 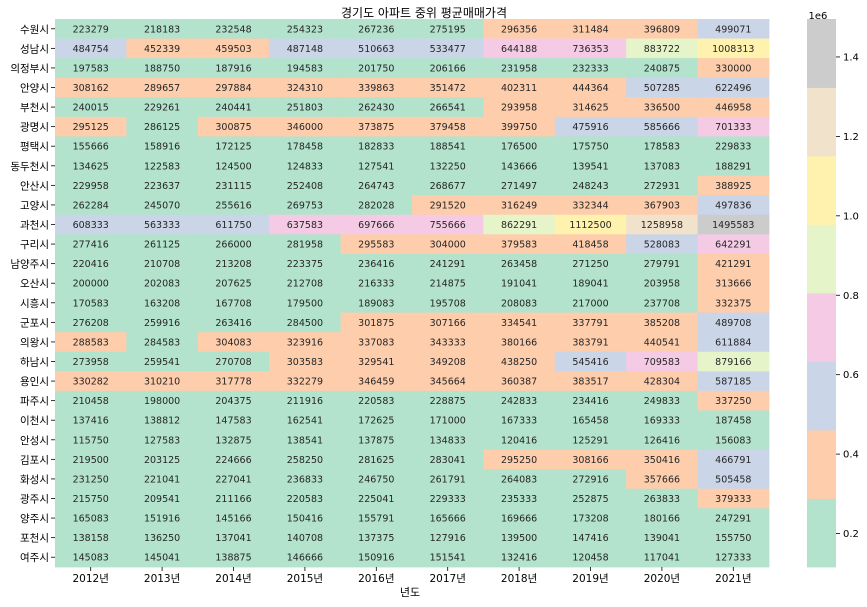 I want to click on cell-value-label: 399750, so click(x=519, y=127).